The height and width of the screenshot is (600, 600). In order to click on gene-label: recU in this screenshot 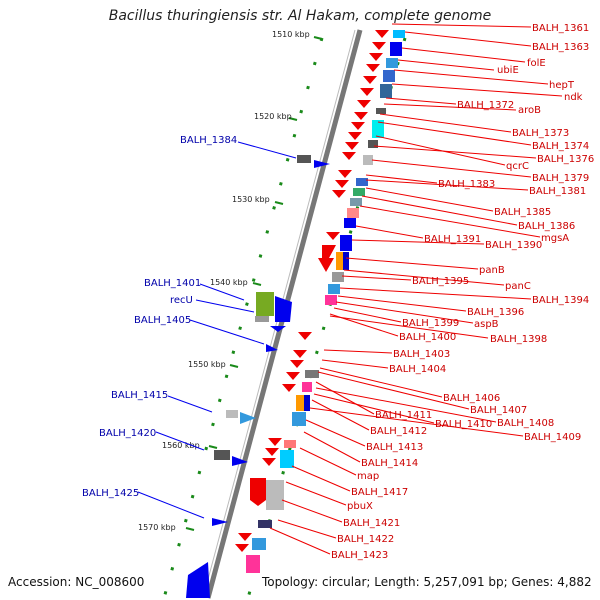, I will do `click(181, 300)`.